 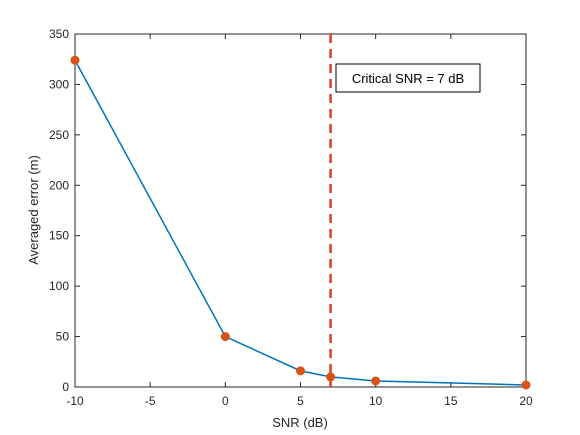 What do you see at coordinates (451, 401) in the screenshot?
I see `x-tick-label: 15` at bounding box center [451, 401].